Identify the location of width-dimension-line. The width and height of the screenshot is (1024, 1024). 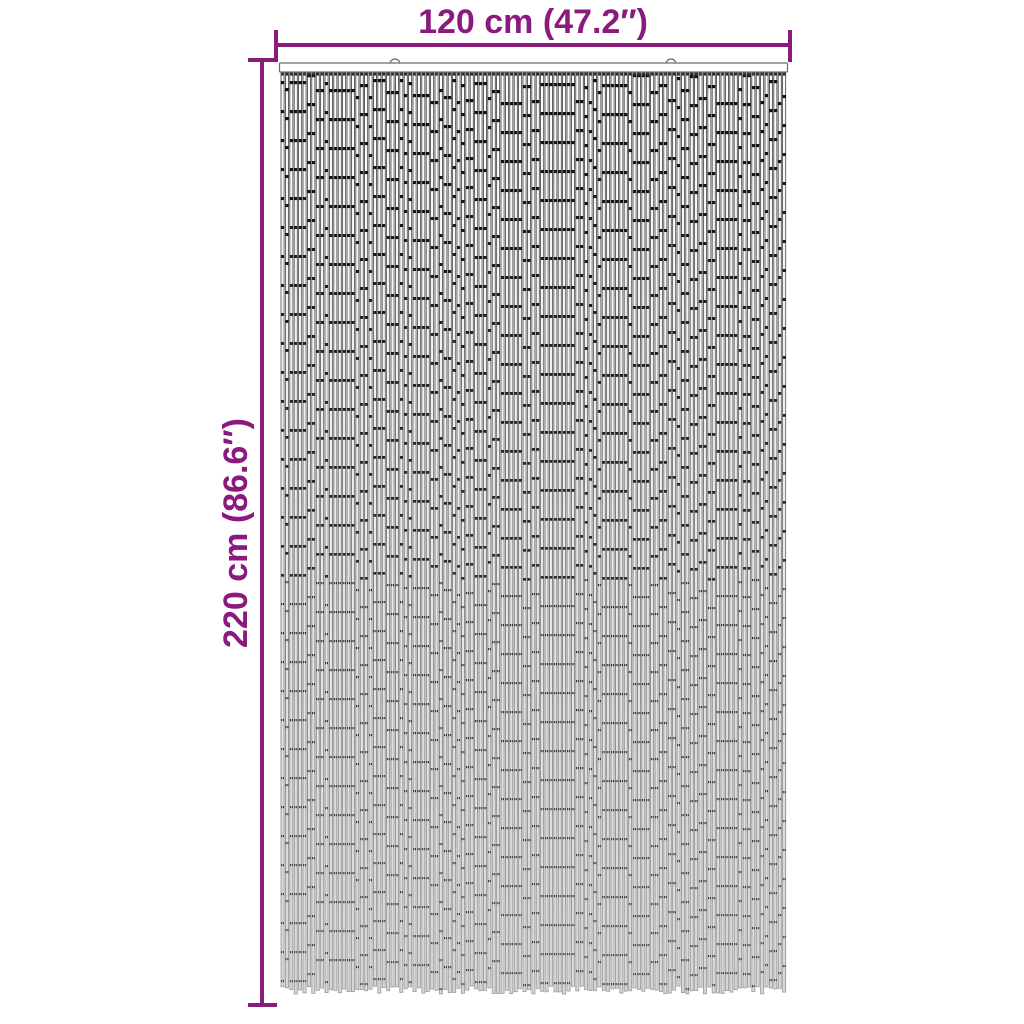
(533, 45).